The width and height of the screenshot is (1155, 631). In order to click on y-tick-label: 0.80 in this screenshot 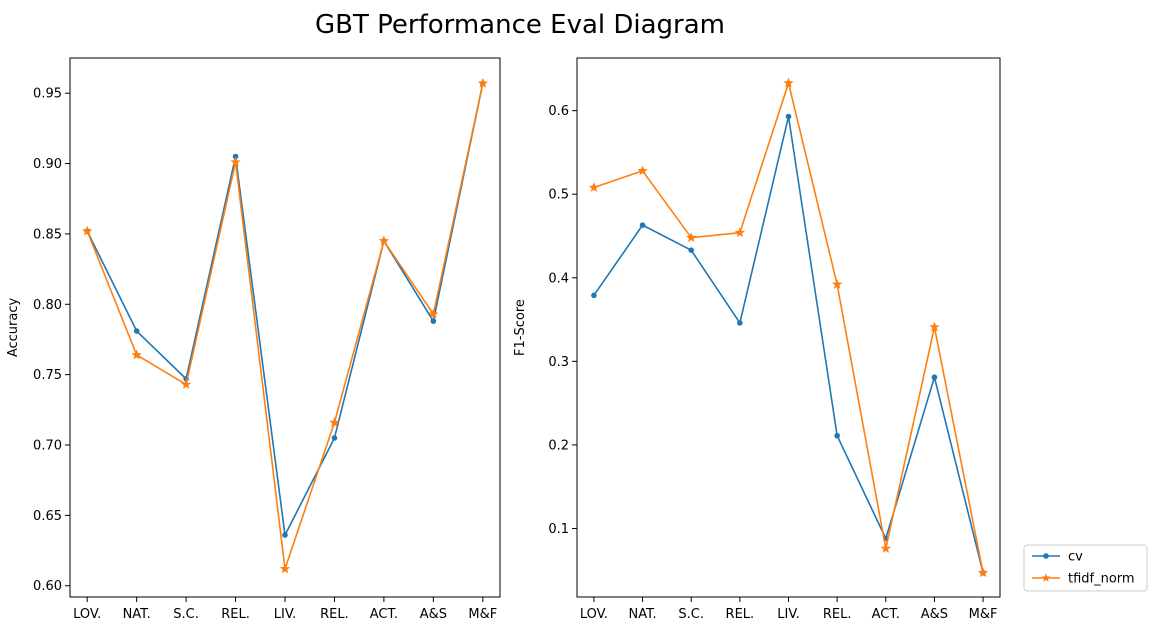, I will do `click(47, 305)`.